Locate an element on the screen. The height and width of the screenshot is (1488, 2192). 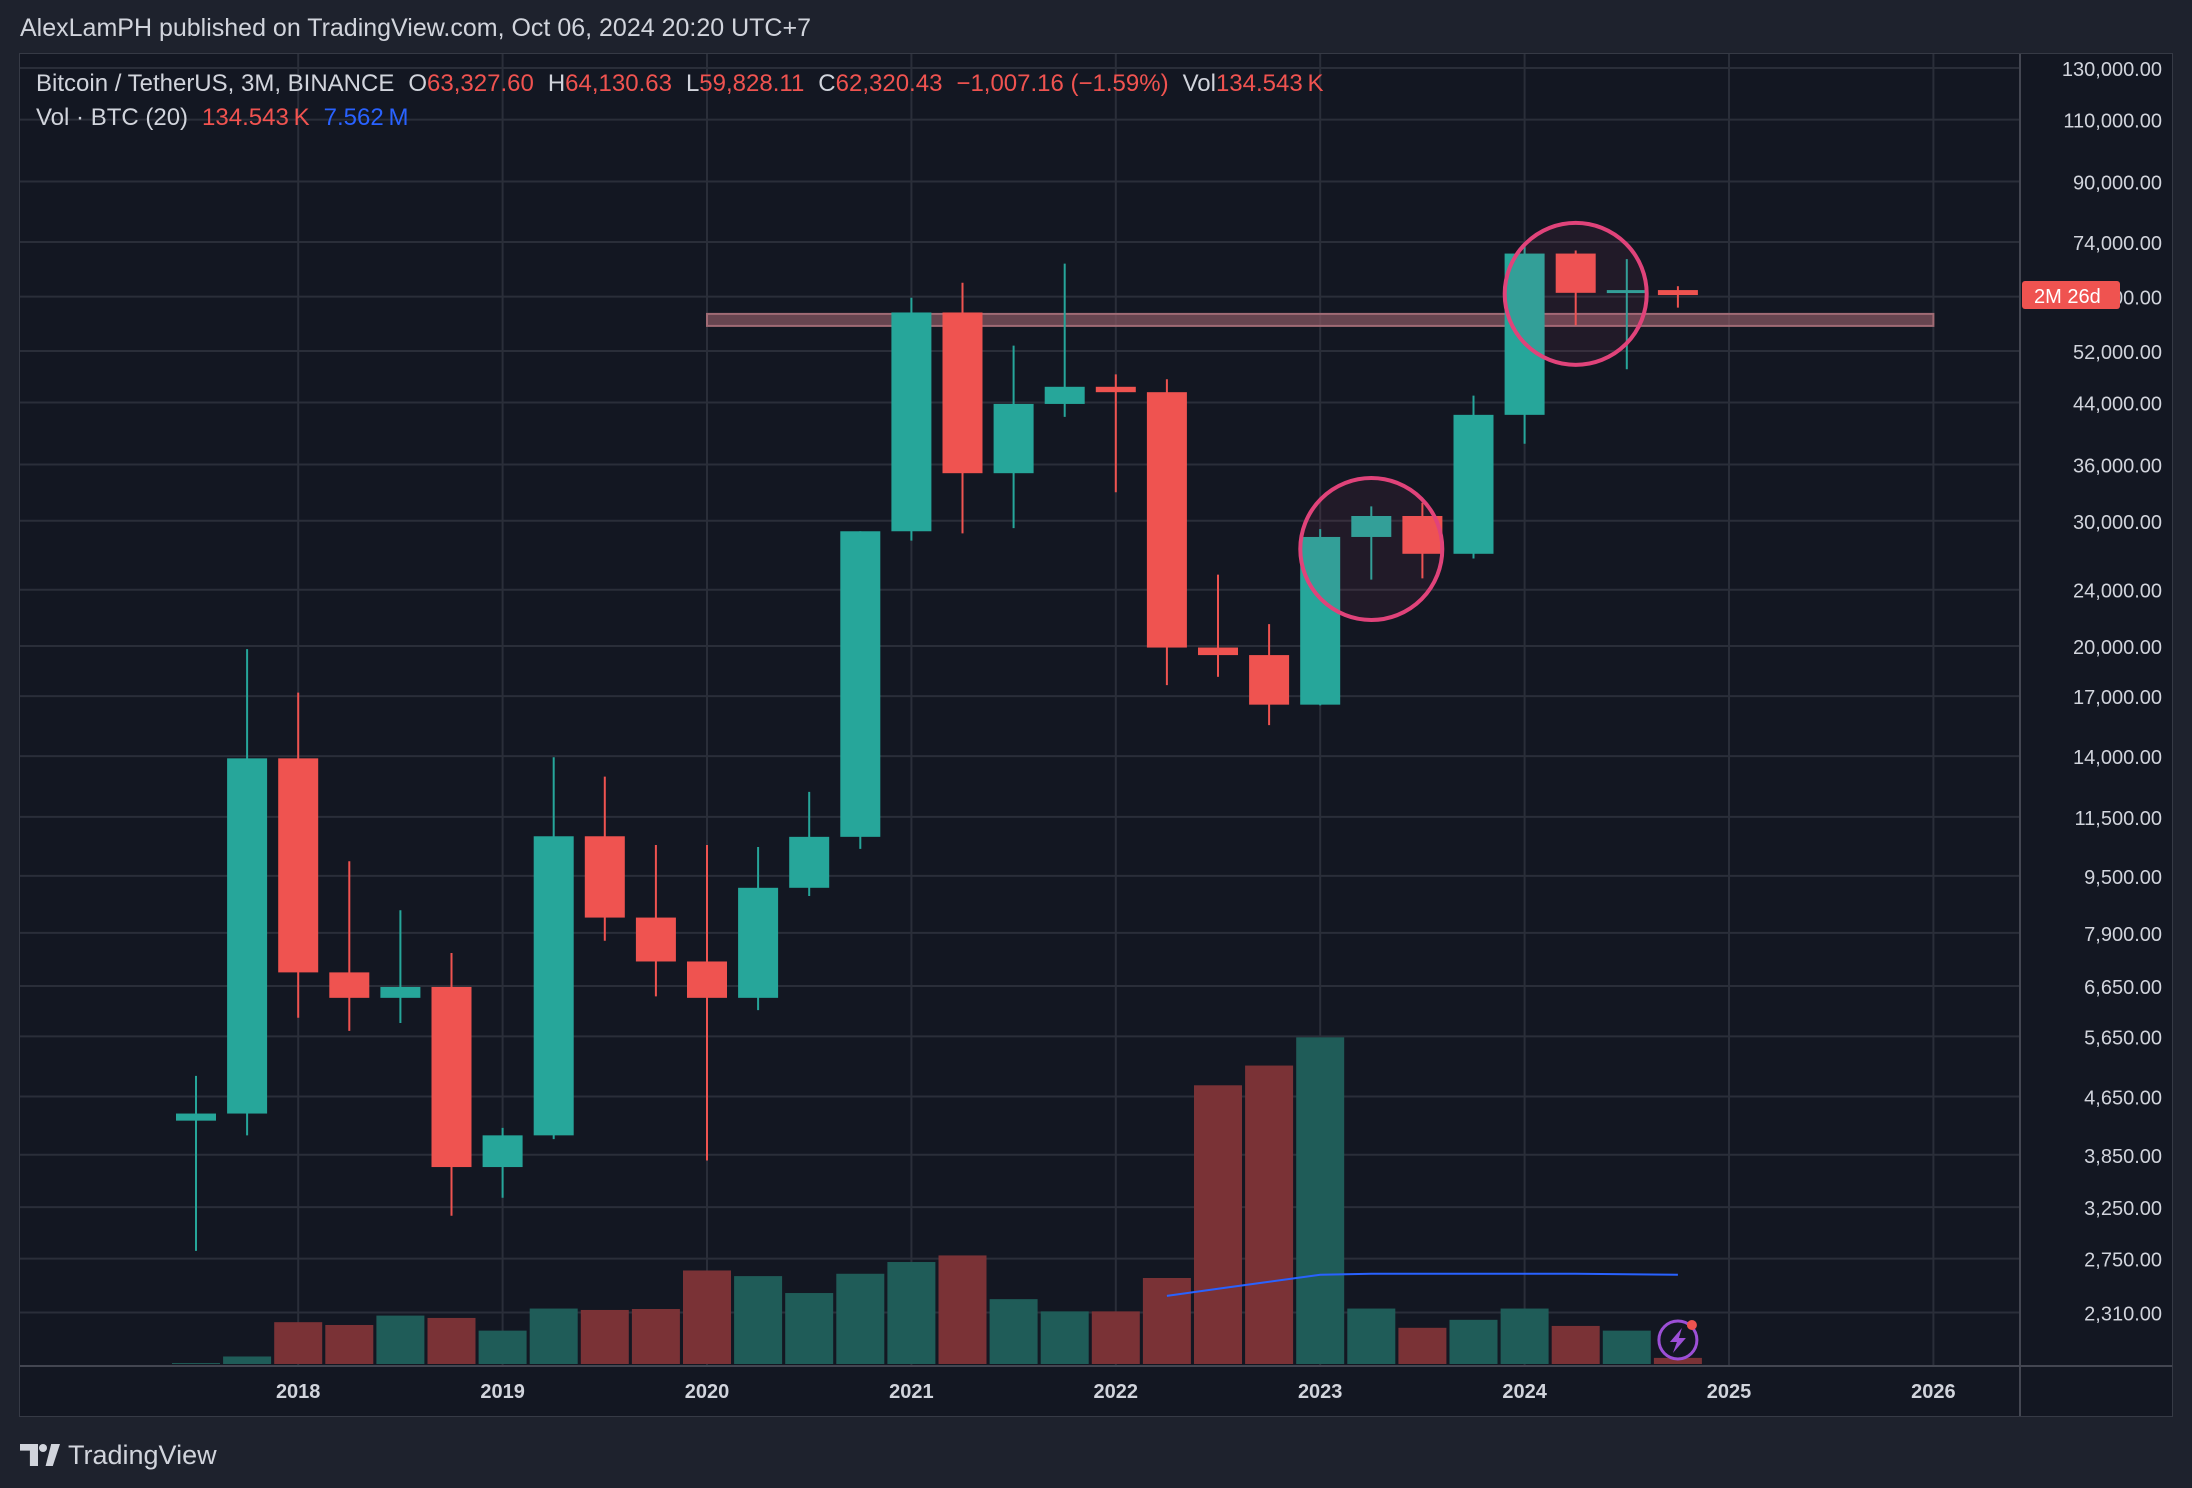
current-price-badge-label: 2M 26d is located at coordinates (2067, 297).